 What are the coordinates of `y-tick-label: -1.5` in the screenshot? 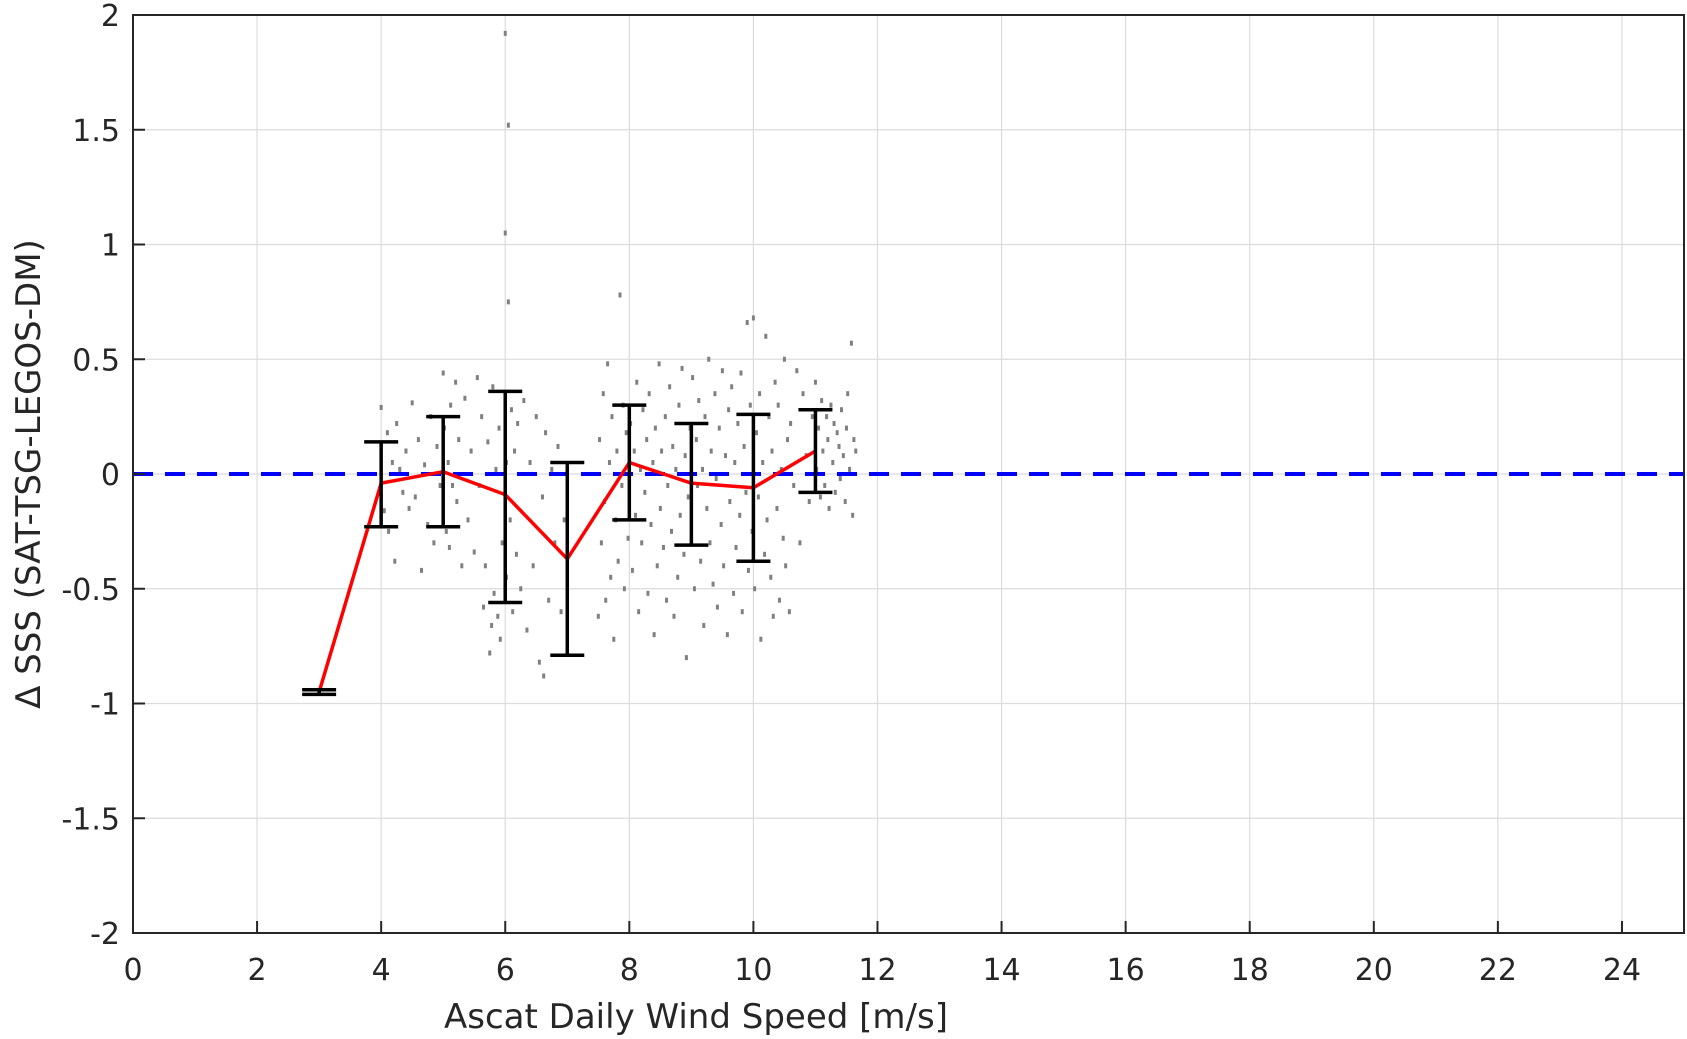 It's located at (90, 819).